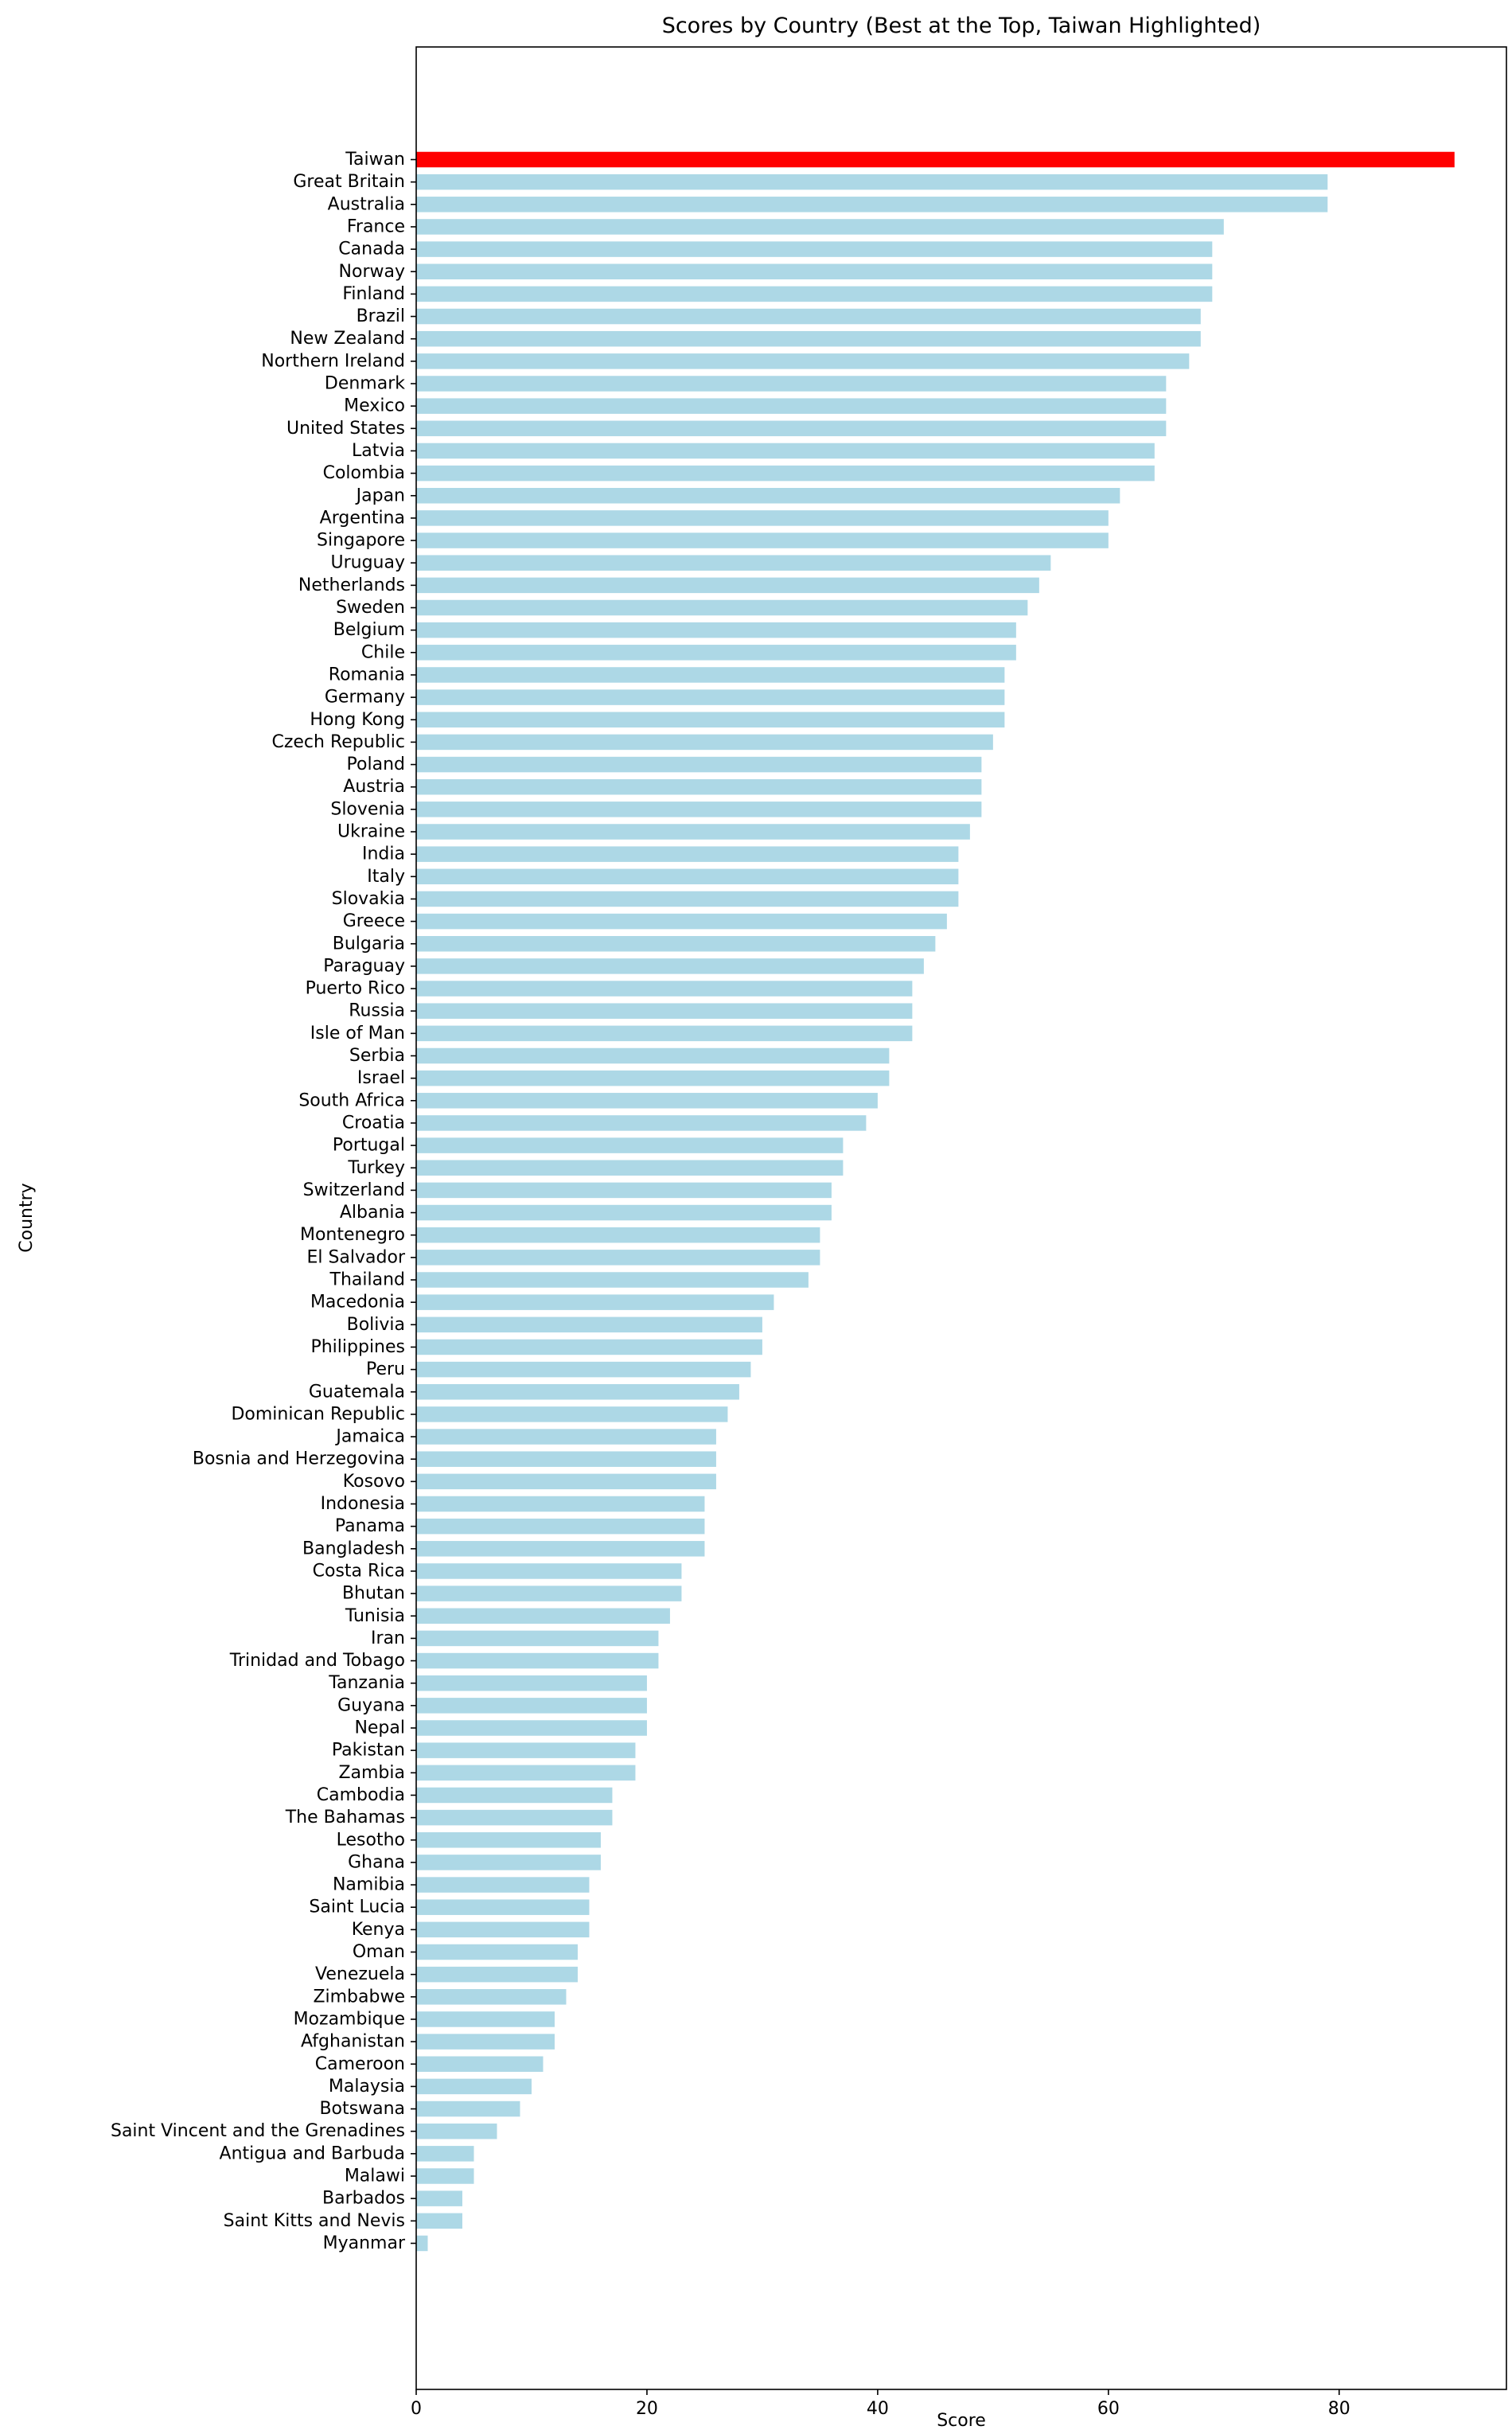 This screenshot has height=2430, width=1512. I want to click on y-tick-label: Macedonia, so click(357, 1303).